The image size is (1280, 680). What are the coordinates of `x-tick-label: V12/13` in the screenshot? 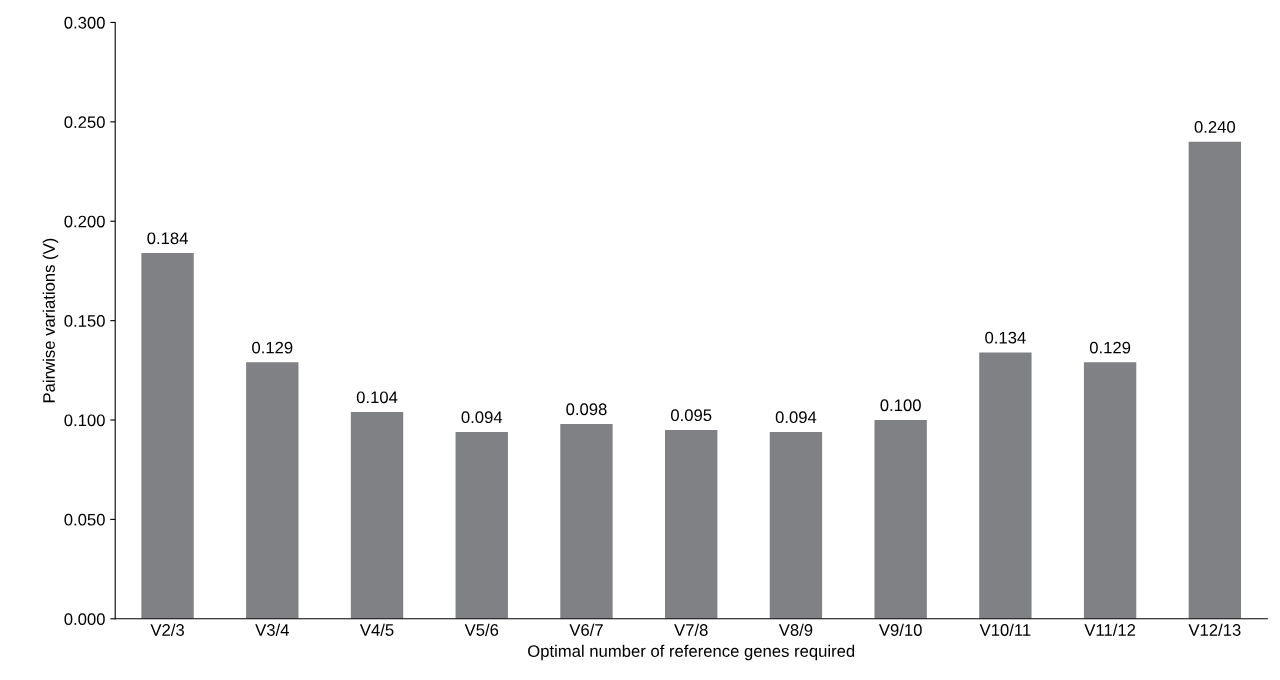 It's located at (1214, 629).